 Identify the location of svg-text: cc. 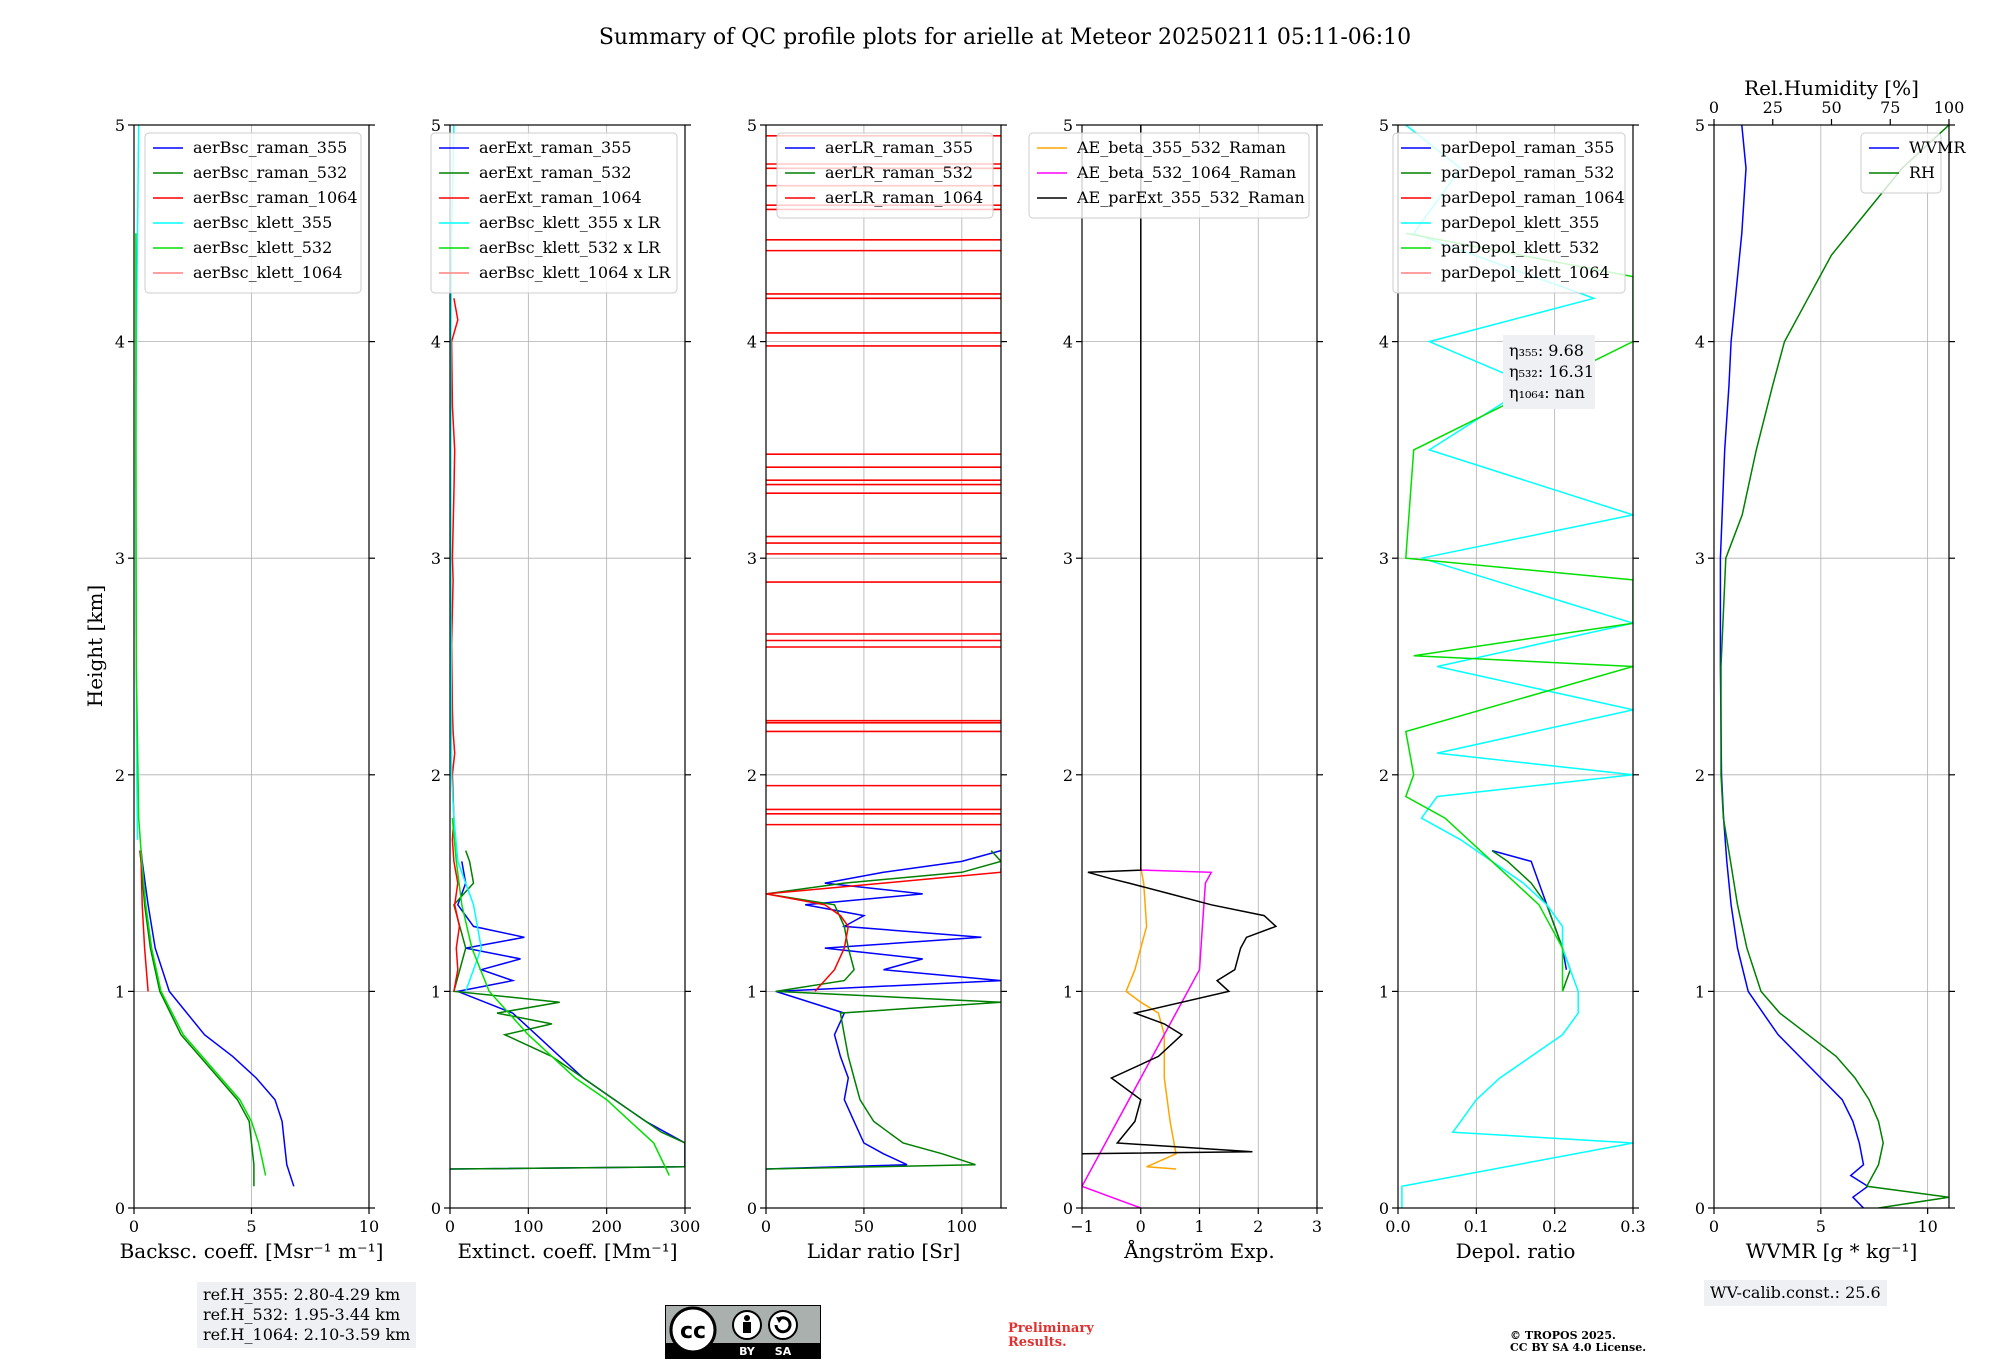
(693, 1331).